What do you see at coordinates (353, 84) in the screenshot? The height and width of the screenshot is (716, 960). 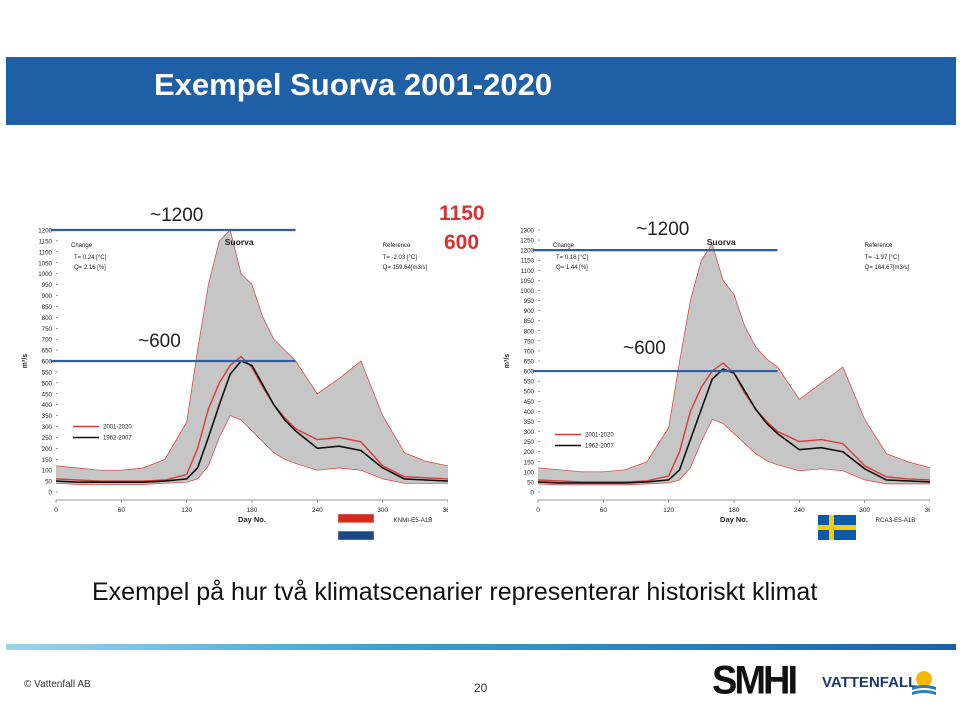 I see `slide-title: Exempel Suorva 2001-2020` at bounding box center [353, 84].